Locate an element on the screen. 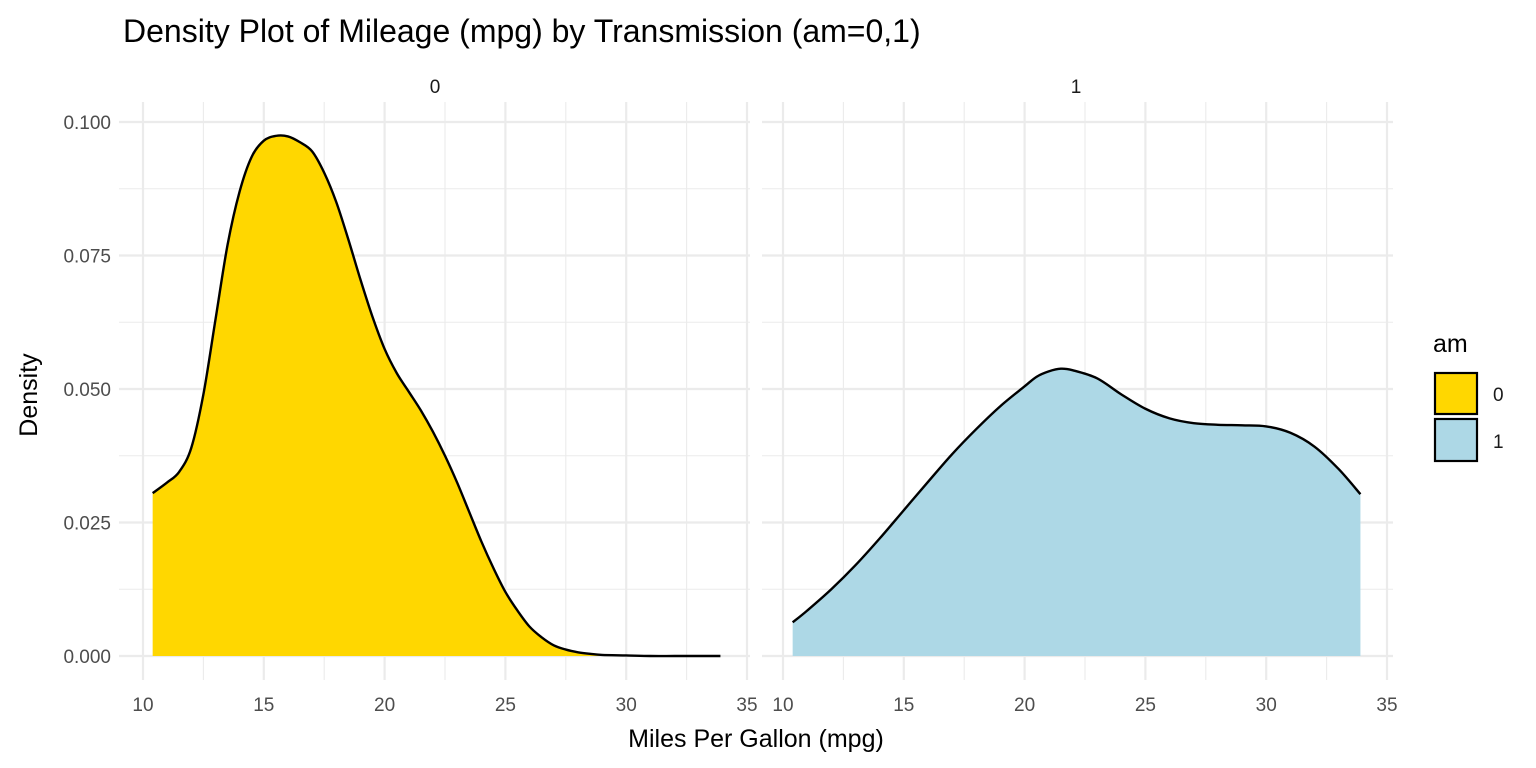 The image size is (1536, 768). x-axis-title: Miles Per Gallon (mpg) is located at coordinates (756, 739).